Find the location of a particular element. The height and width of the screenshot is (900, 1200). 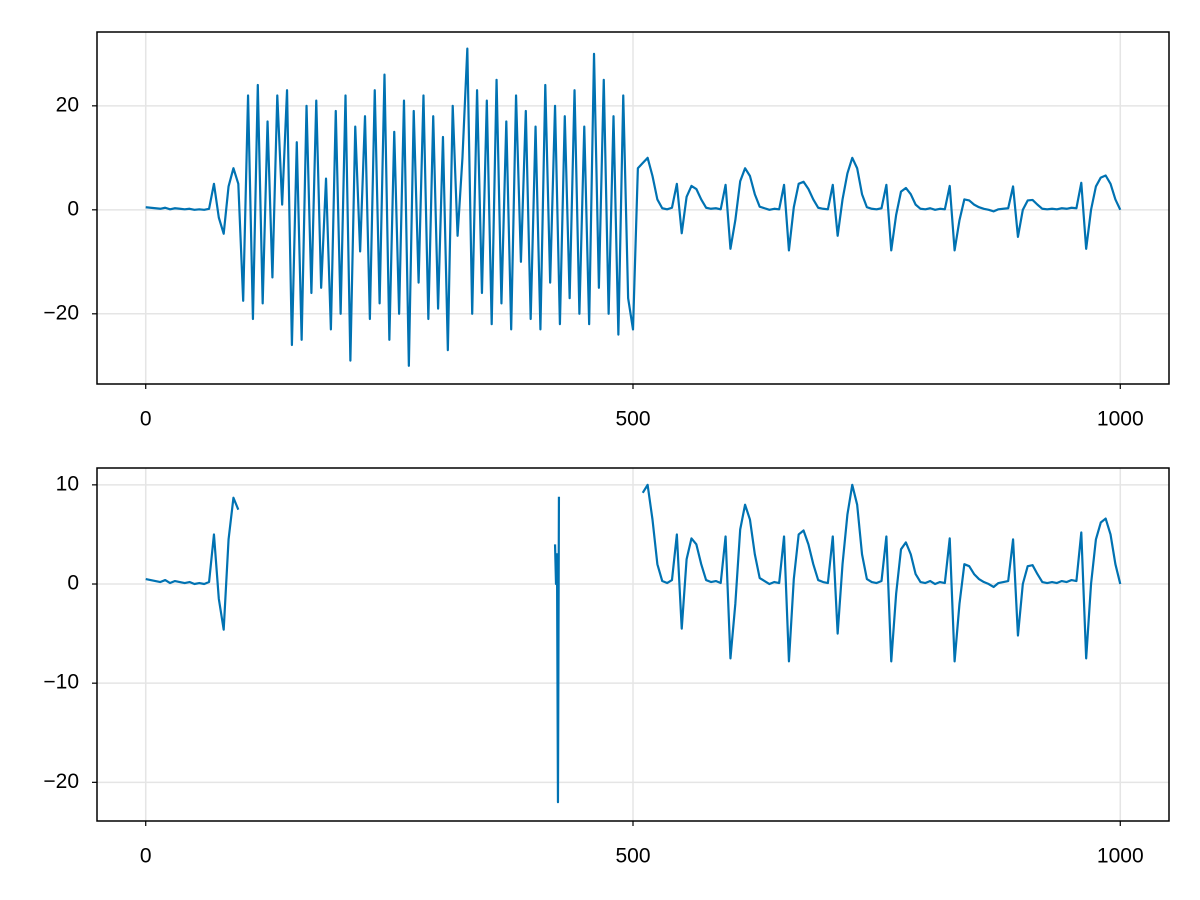

y-tick-label: 10 is located at coordinates (67, 483).